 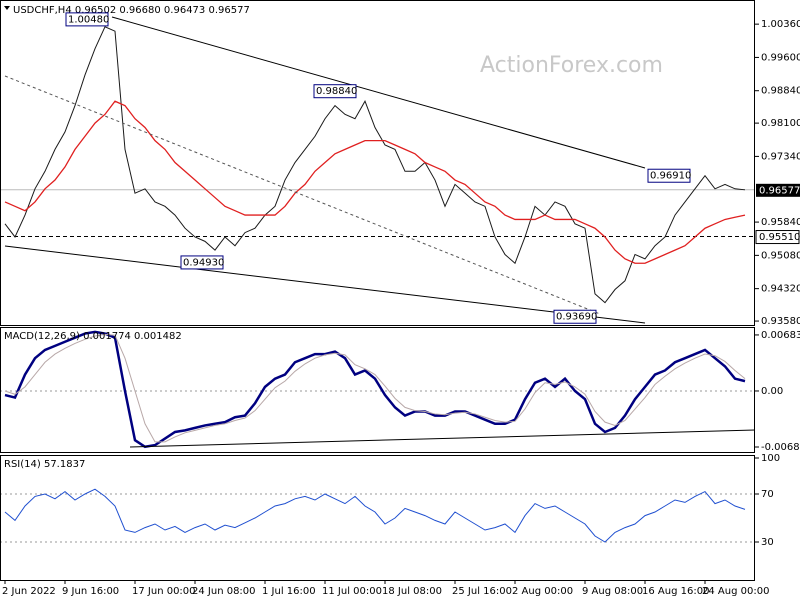 I want to click on menu-icon, so click(x=7, y=8).